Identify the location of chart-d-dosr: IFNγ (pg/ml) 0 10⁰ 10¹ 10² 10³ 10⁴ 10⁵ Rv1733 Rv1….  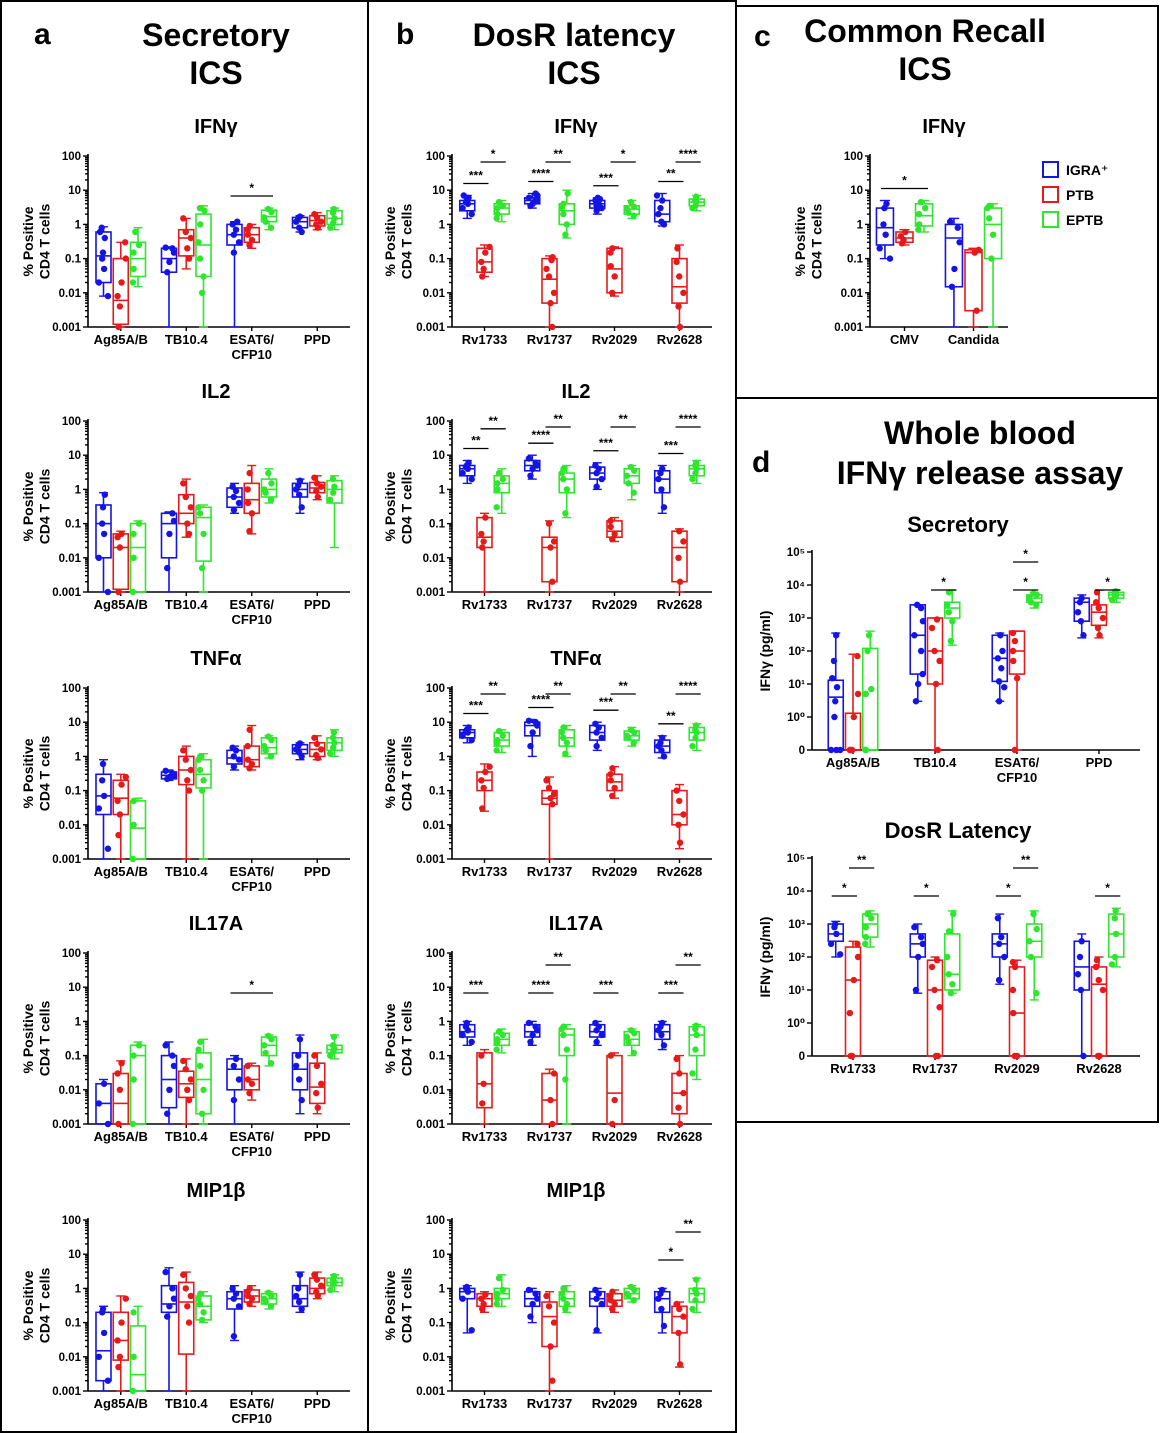
(948, 964).